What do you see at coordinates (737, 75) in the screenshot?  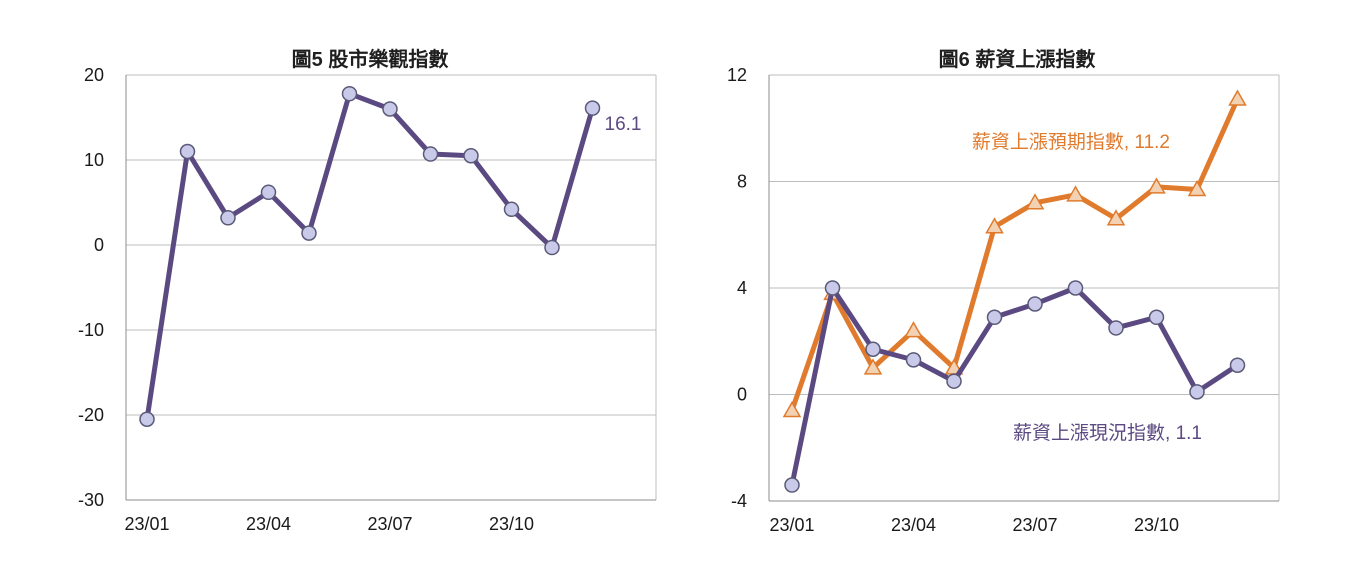 I see `chart6-y-tick-label: 12` at bounding box center [737, 75].